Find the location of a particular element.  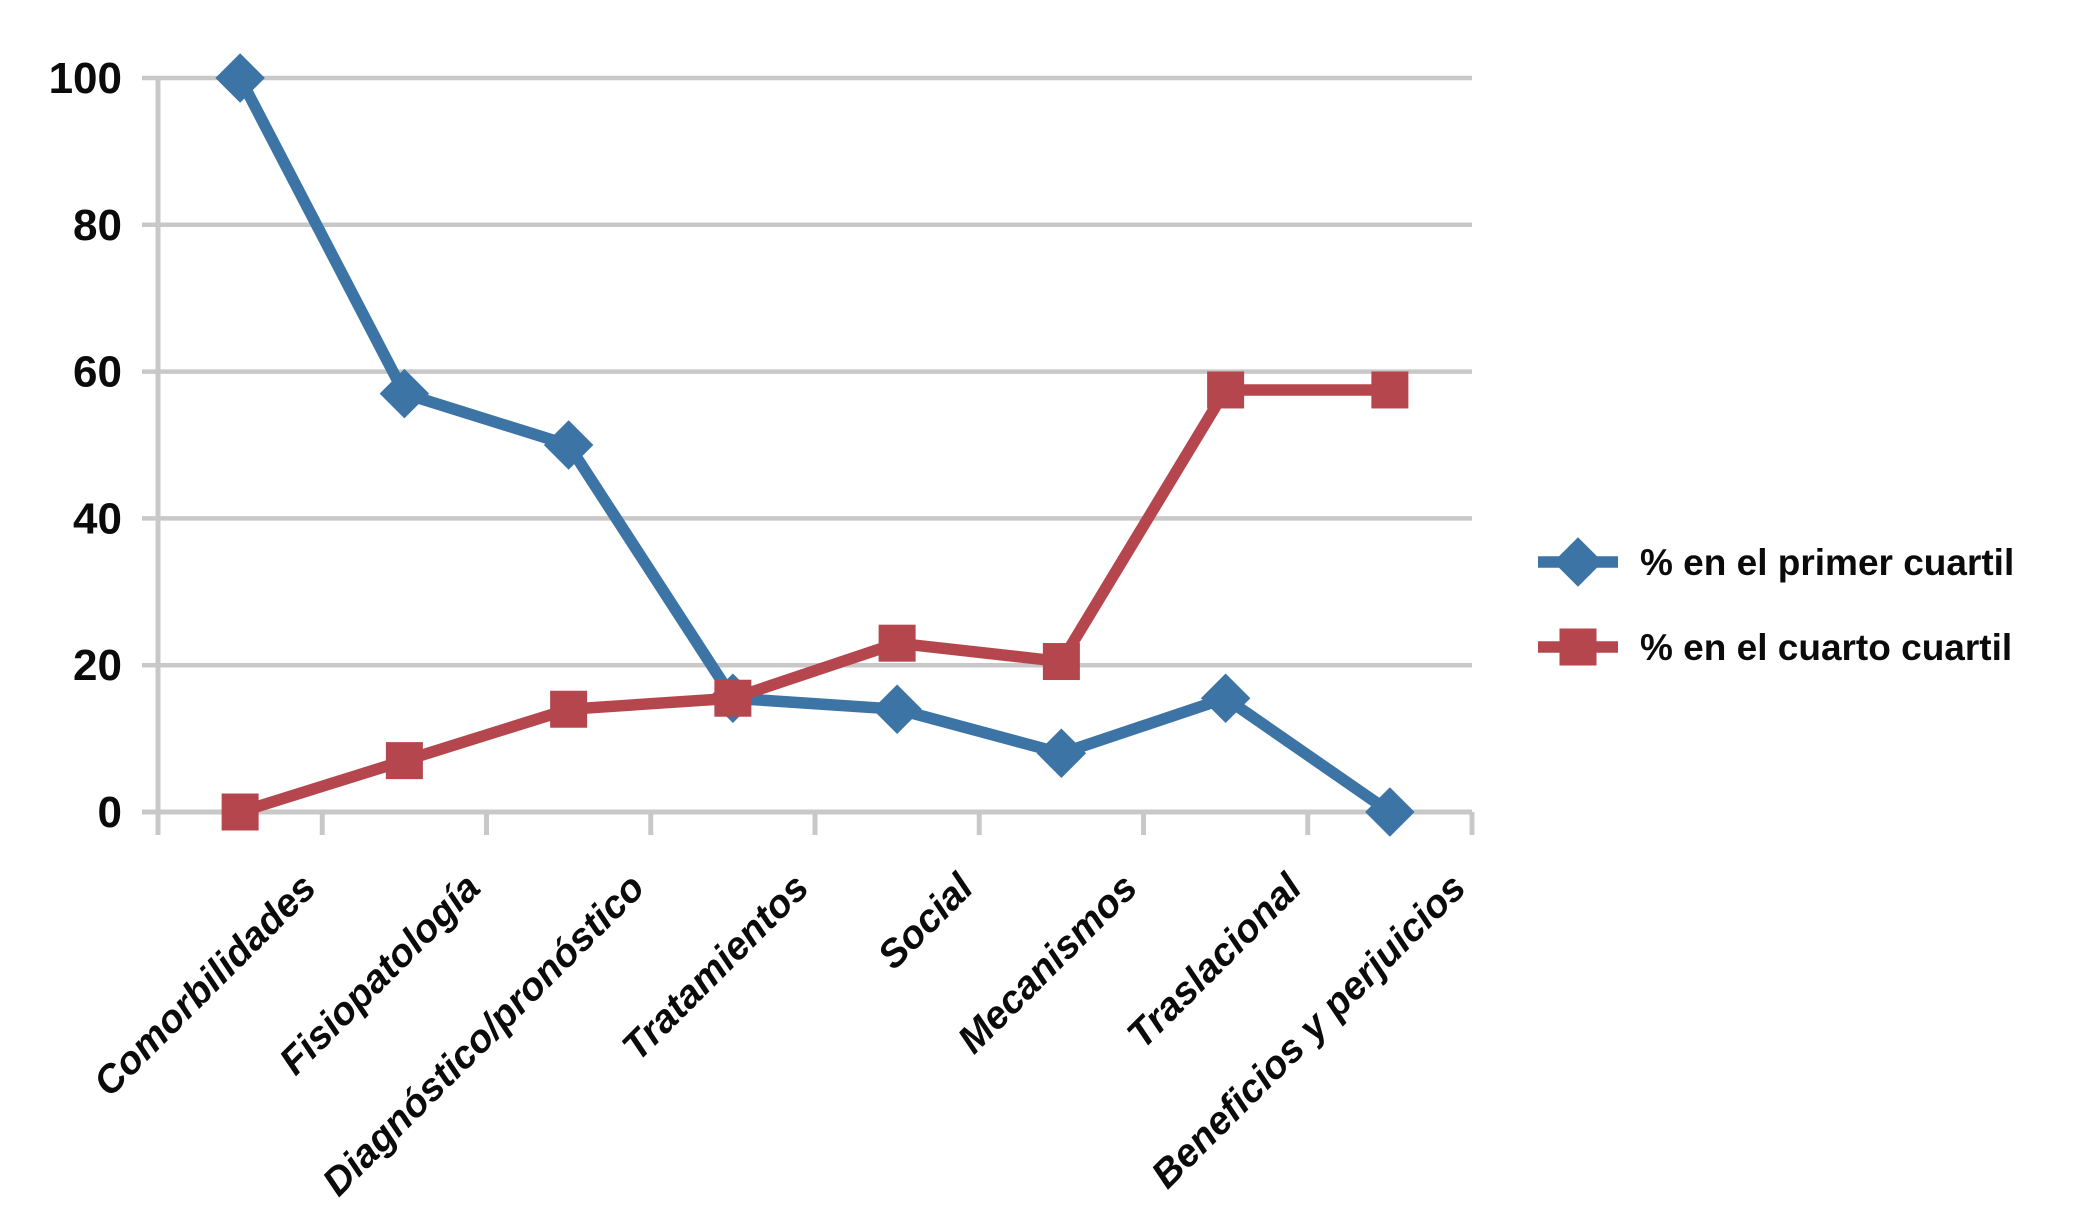

x-category-label: Beneficios y perjuicios is located at coordinates (1308, 1031).